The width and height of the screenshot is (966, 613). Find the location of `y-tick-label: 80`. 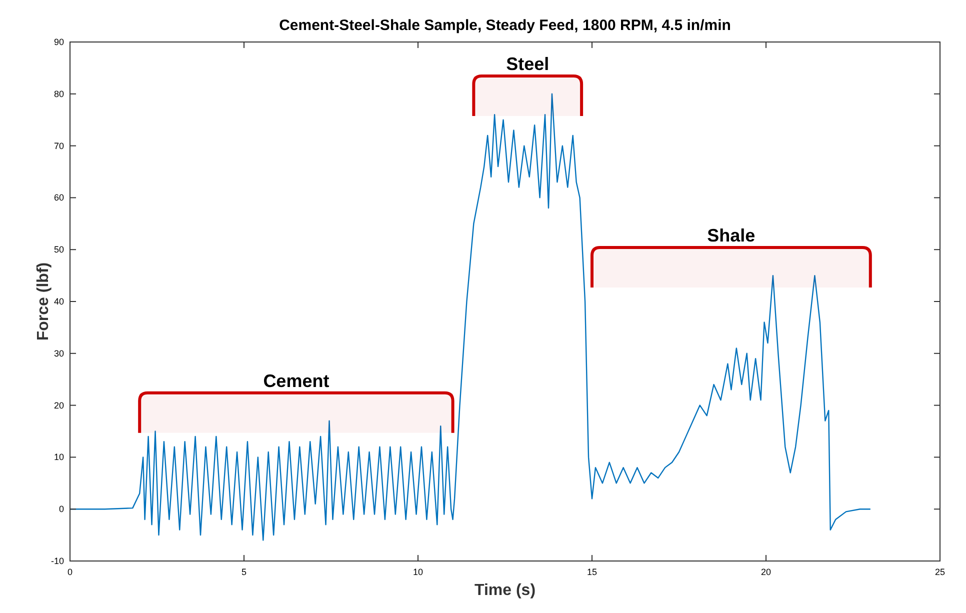

y-tick-label: 80 is located at coordinates (59, 93).